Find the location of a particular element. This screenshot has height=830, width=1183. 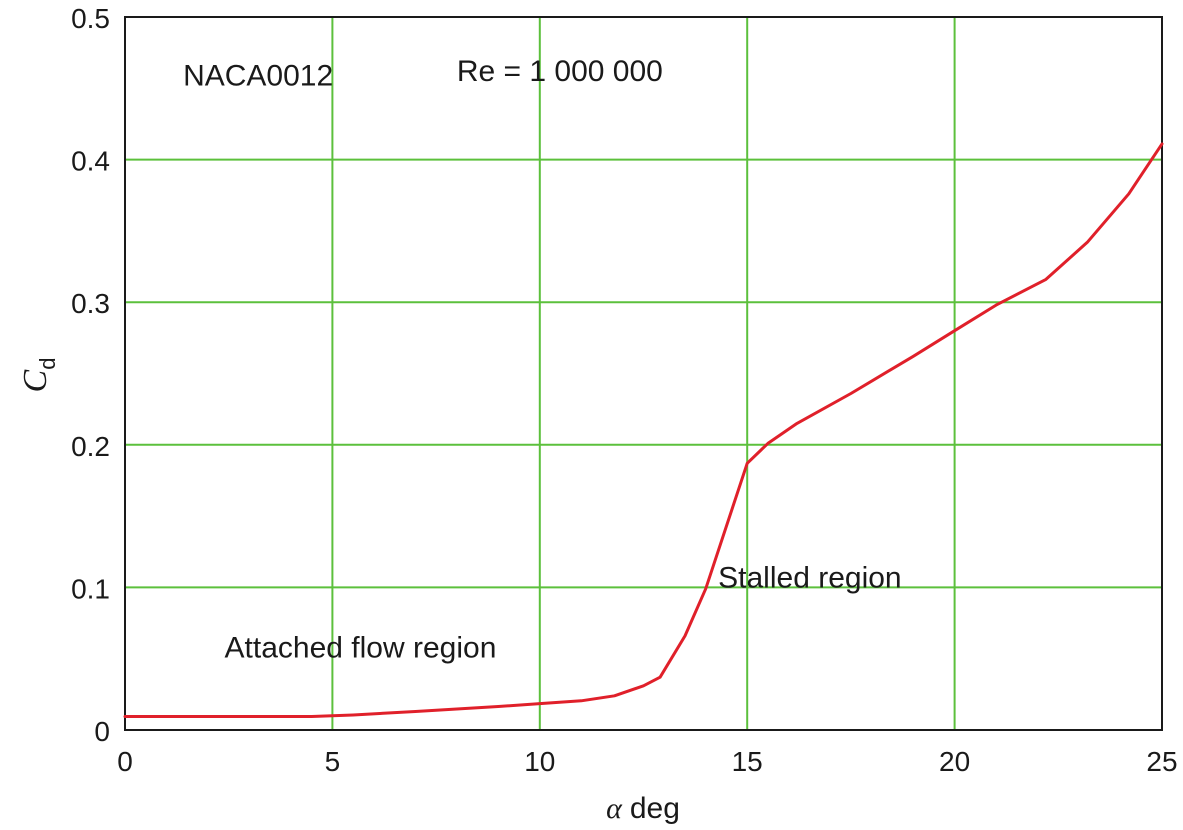

chart-annotation: Stalled region is located at coordinates (809, 577).